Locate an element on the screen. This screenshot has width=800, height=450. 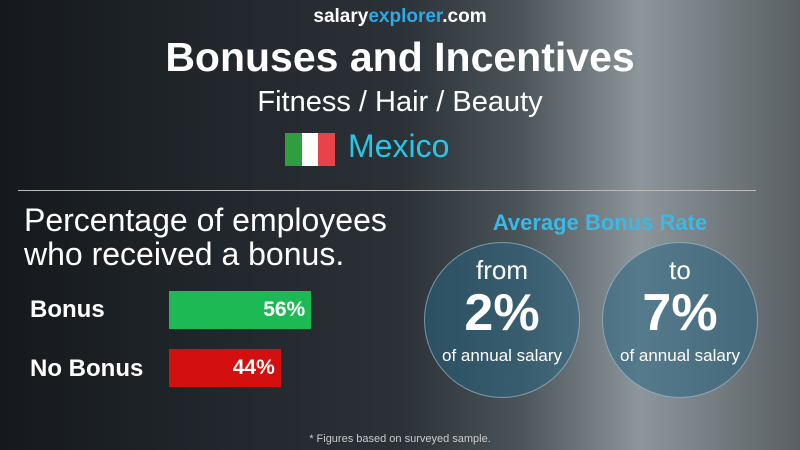
bar-label-bonus: Bonus is located at coordinates (67, 309).